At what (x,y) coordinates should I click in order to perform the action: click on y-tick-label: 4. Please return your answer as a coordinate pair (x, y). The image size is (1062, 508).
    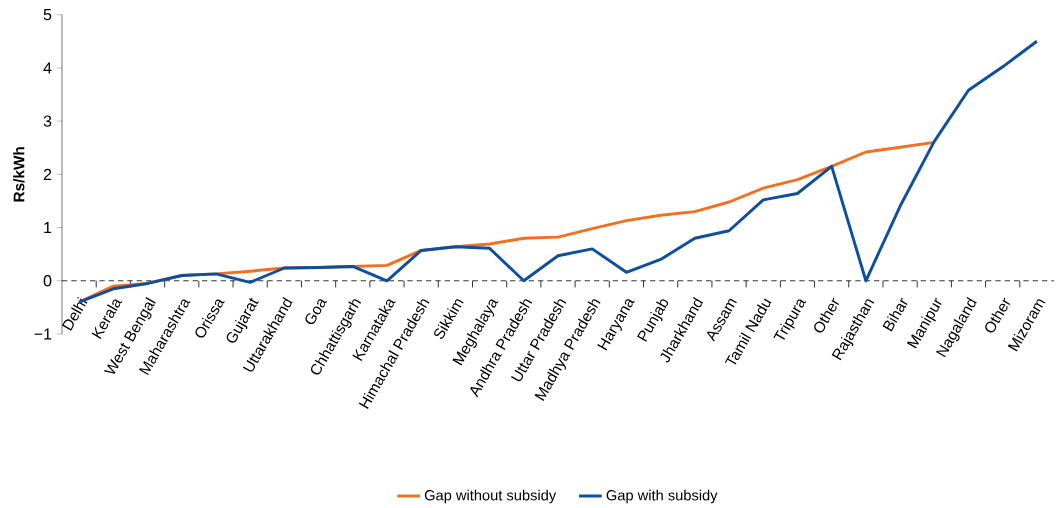
    Looking at the image, I should click on (47, 68).